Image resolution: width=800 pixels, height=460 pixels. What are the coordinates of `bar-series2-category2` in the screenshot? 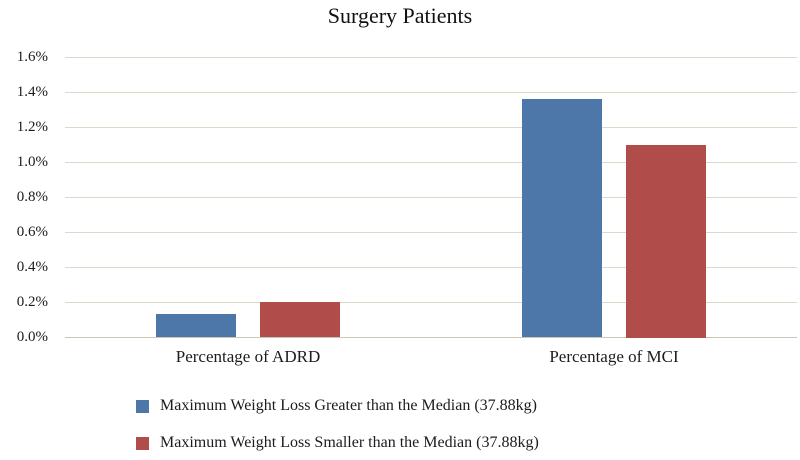 It's located at (666, 241).